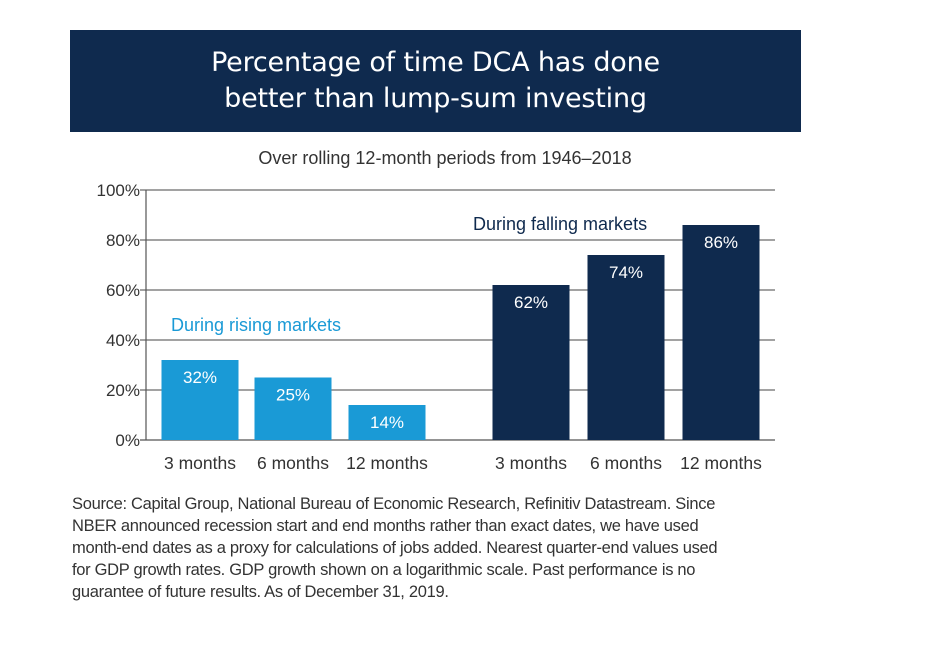 This screenshot has width=936, height=658. I want to click on y-tick-label: 40%, so click(123, 340).